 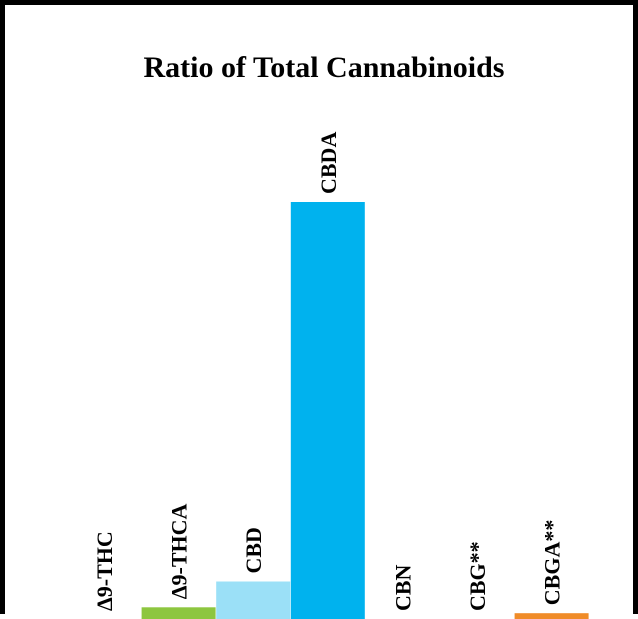 What do you see at coordinates (552, 563) in the screenshot?
I see `category-label-6: CBGA**` at bounding box center [552, 563].